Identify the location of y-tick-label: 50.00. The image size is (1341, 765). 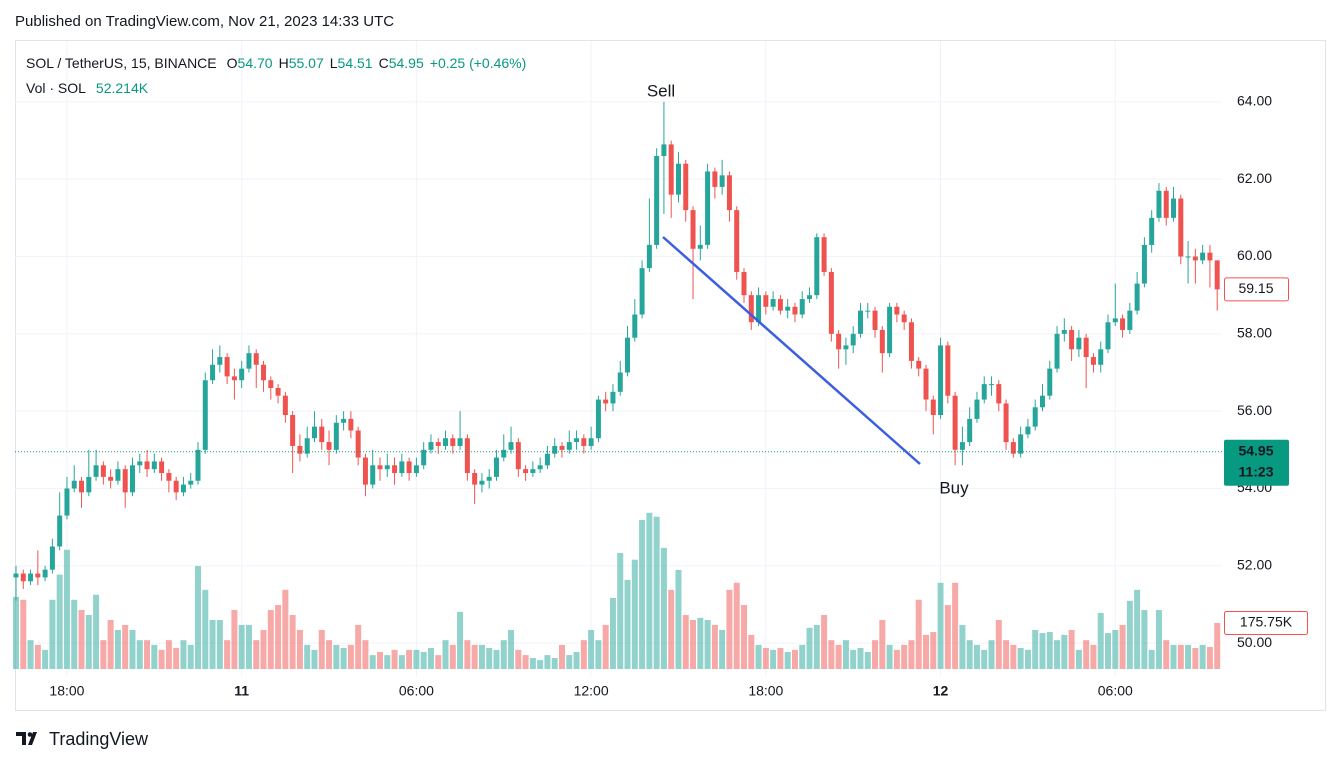
(1254, 642).